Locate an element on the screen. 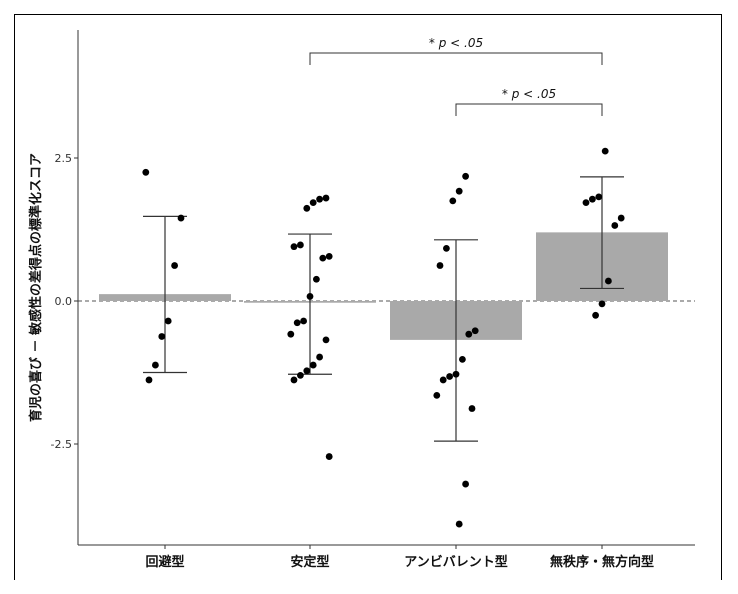  y-tick-label: 0.0 is located at coordinates (64, 301).